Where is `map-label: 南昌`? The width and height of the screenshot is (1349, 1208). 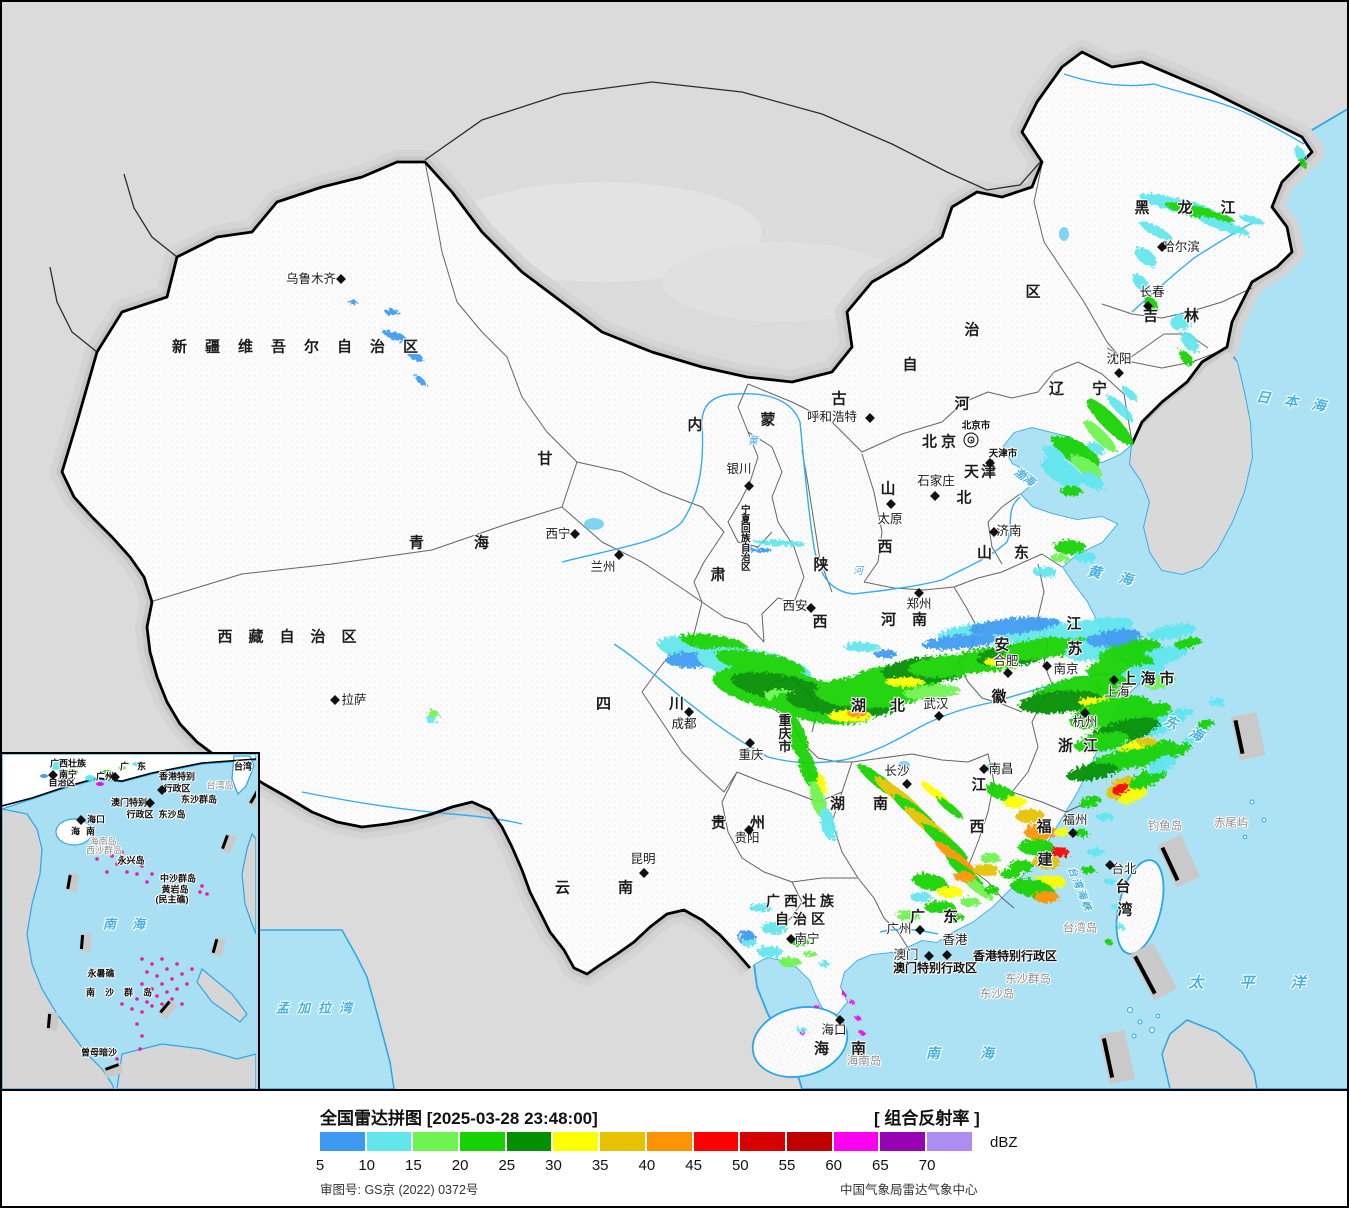 map-label: 南昌 is located at coordinates (1001, 768).